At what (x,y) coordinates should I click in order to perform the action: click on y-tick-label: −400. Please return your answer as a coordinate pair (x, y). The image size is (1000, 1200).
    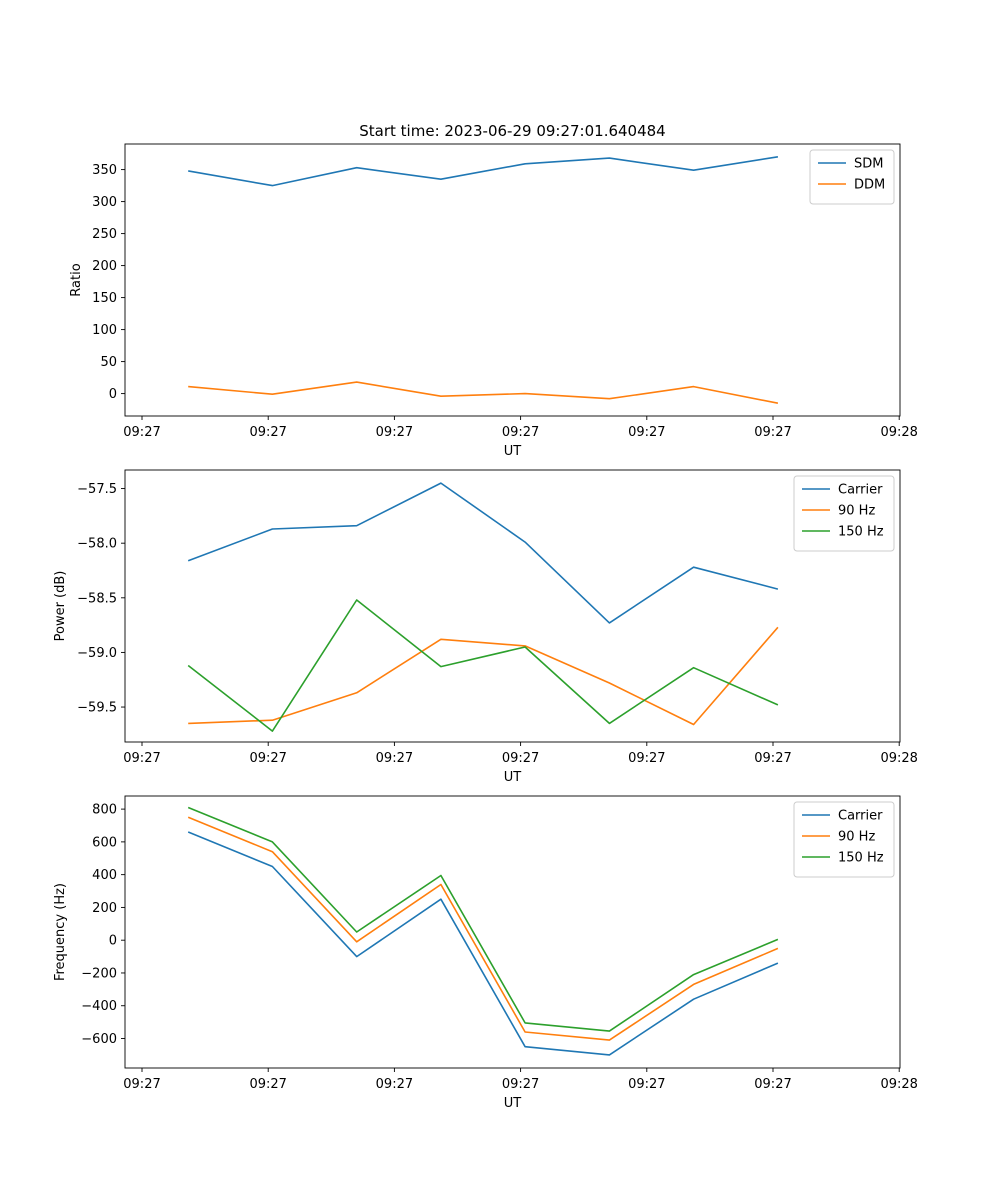
    Looking at the image, I should click on (99, 1006).